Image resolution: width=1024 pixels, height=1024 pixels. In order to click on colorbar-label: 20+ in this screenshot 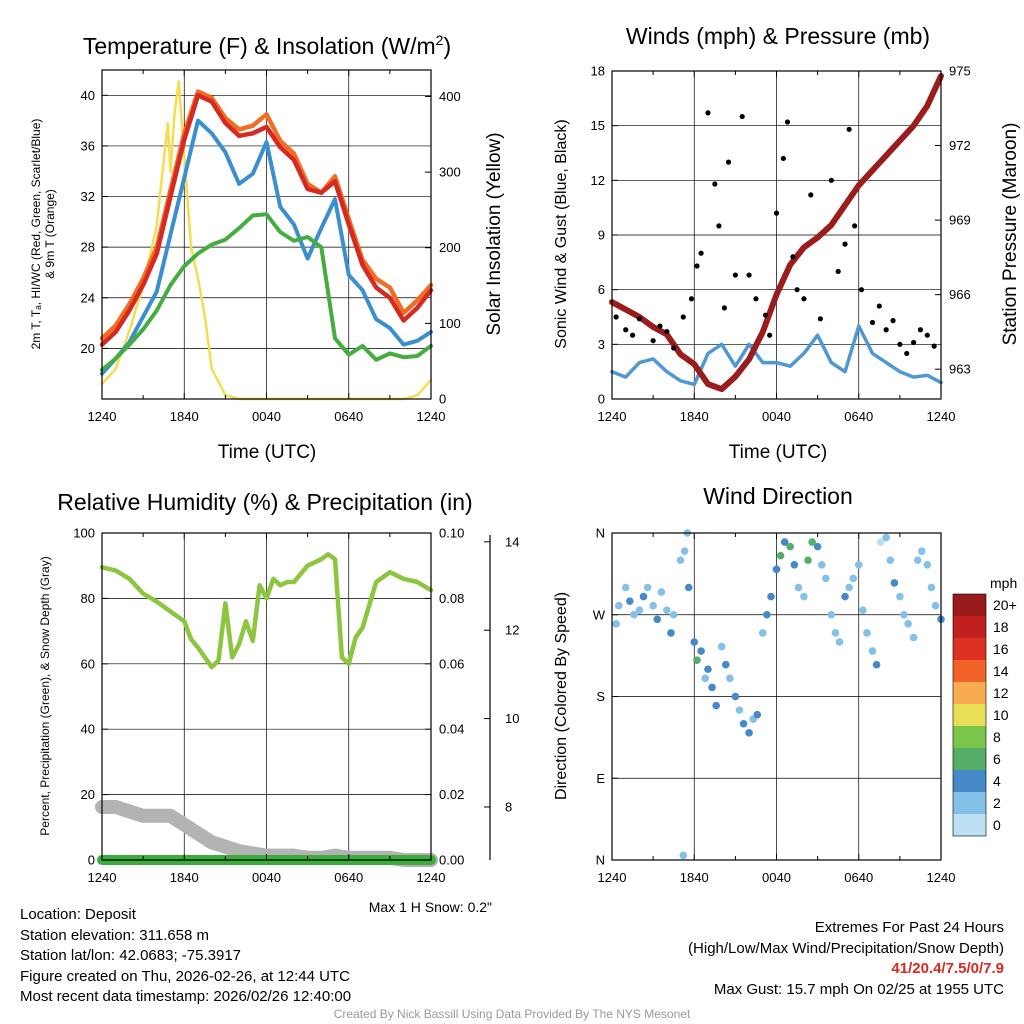, I will do `click(1005, 605)`.